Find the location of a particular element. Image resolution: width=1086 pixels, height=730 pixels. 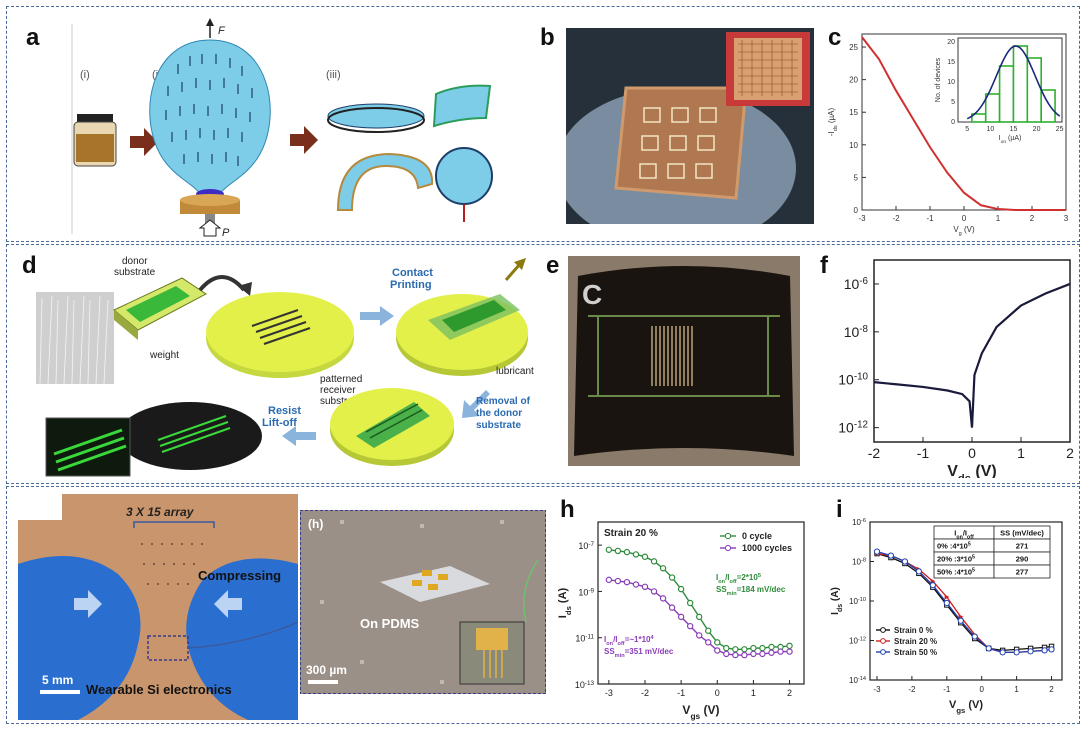

panel-label-b: b is located at coordinates (547, 37).